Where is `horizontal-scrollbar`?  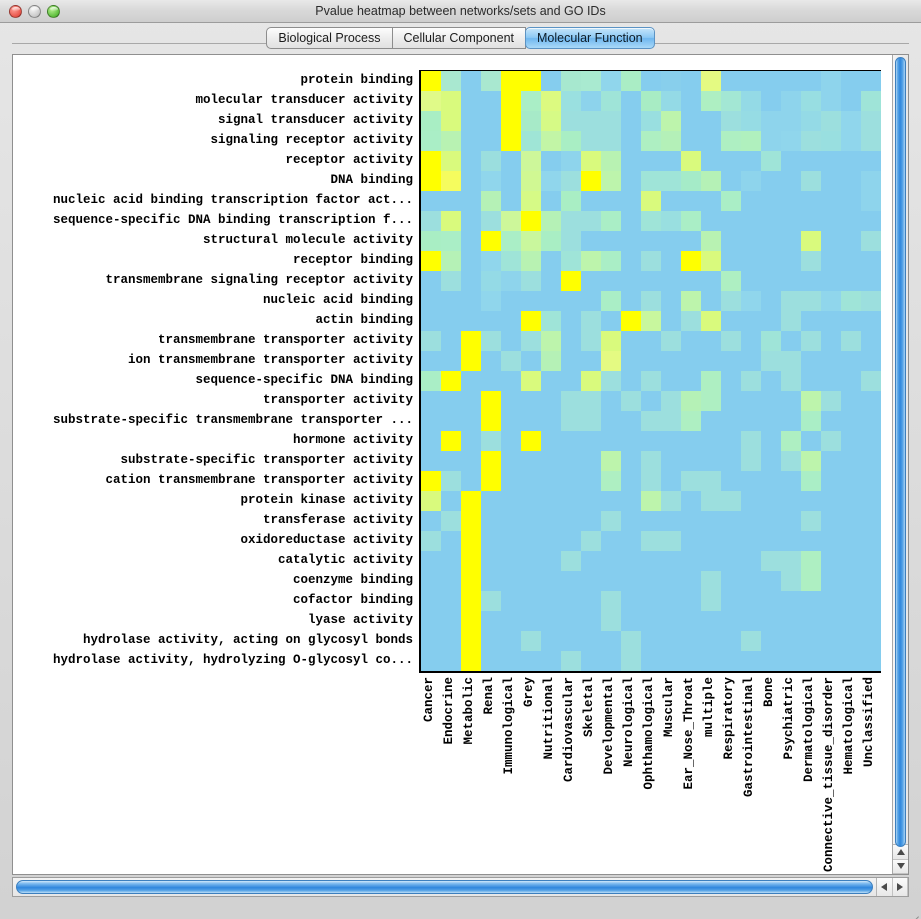
horizontal-scrollbar is located at coordinates (460, 887).